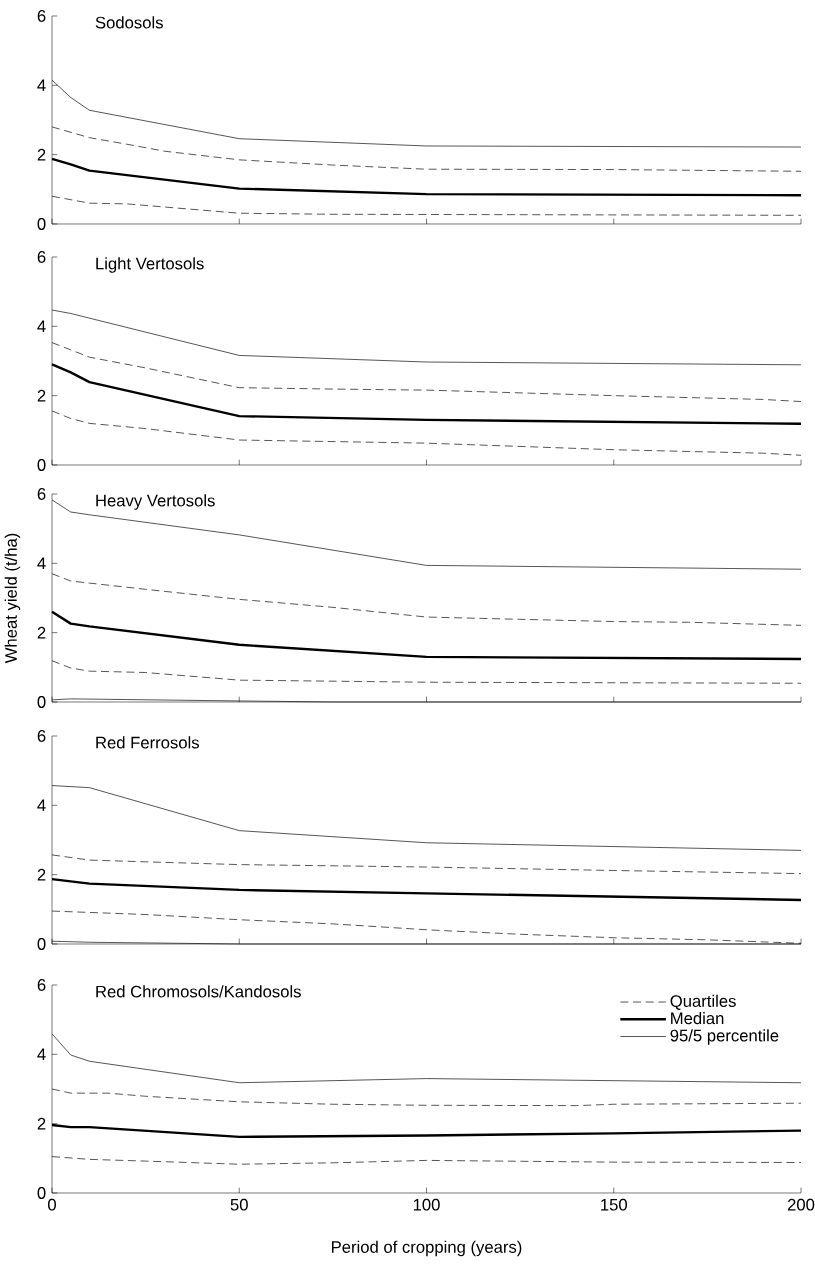 This screenshot has width=815, height=1269. What do you see at coordinates (147, 742) in the screenshot?
I see `chart-title: Red Ferrosols` at bounding box center [147, 742].